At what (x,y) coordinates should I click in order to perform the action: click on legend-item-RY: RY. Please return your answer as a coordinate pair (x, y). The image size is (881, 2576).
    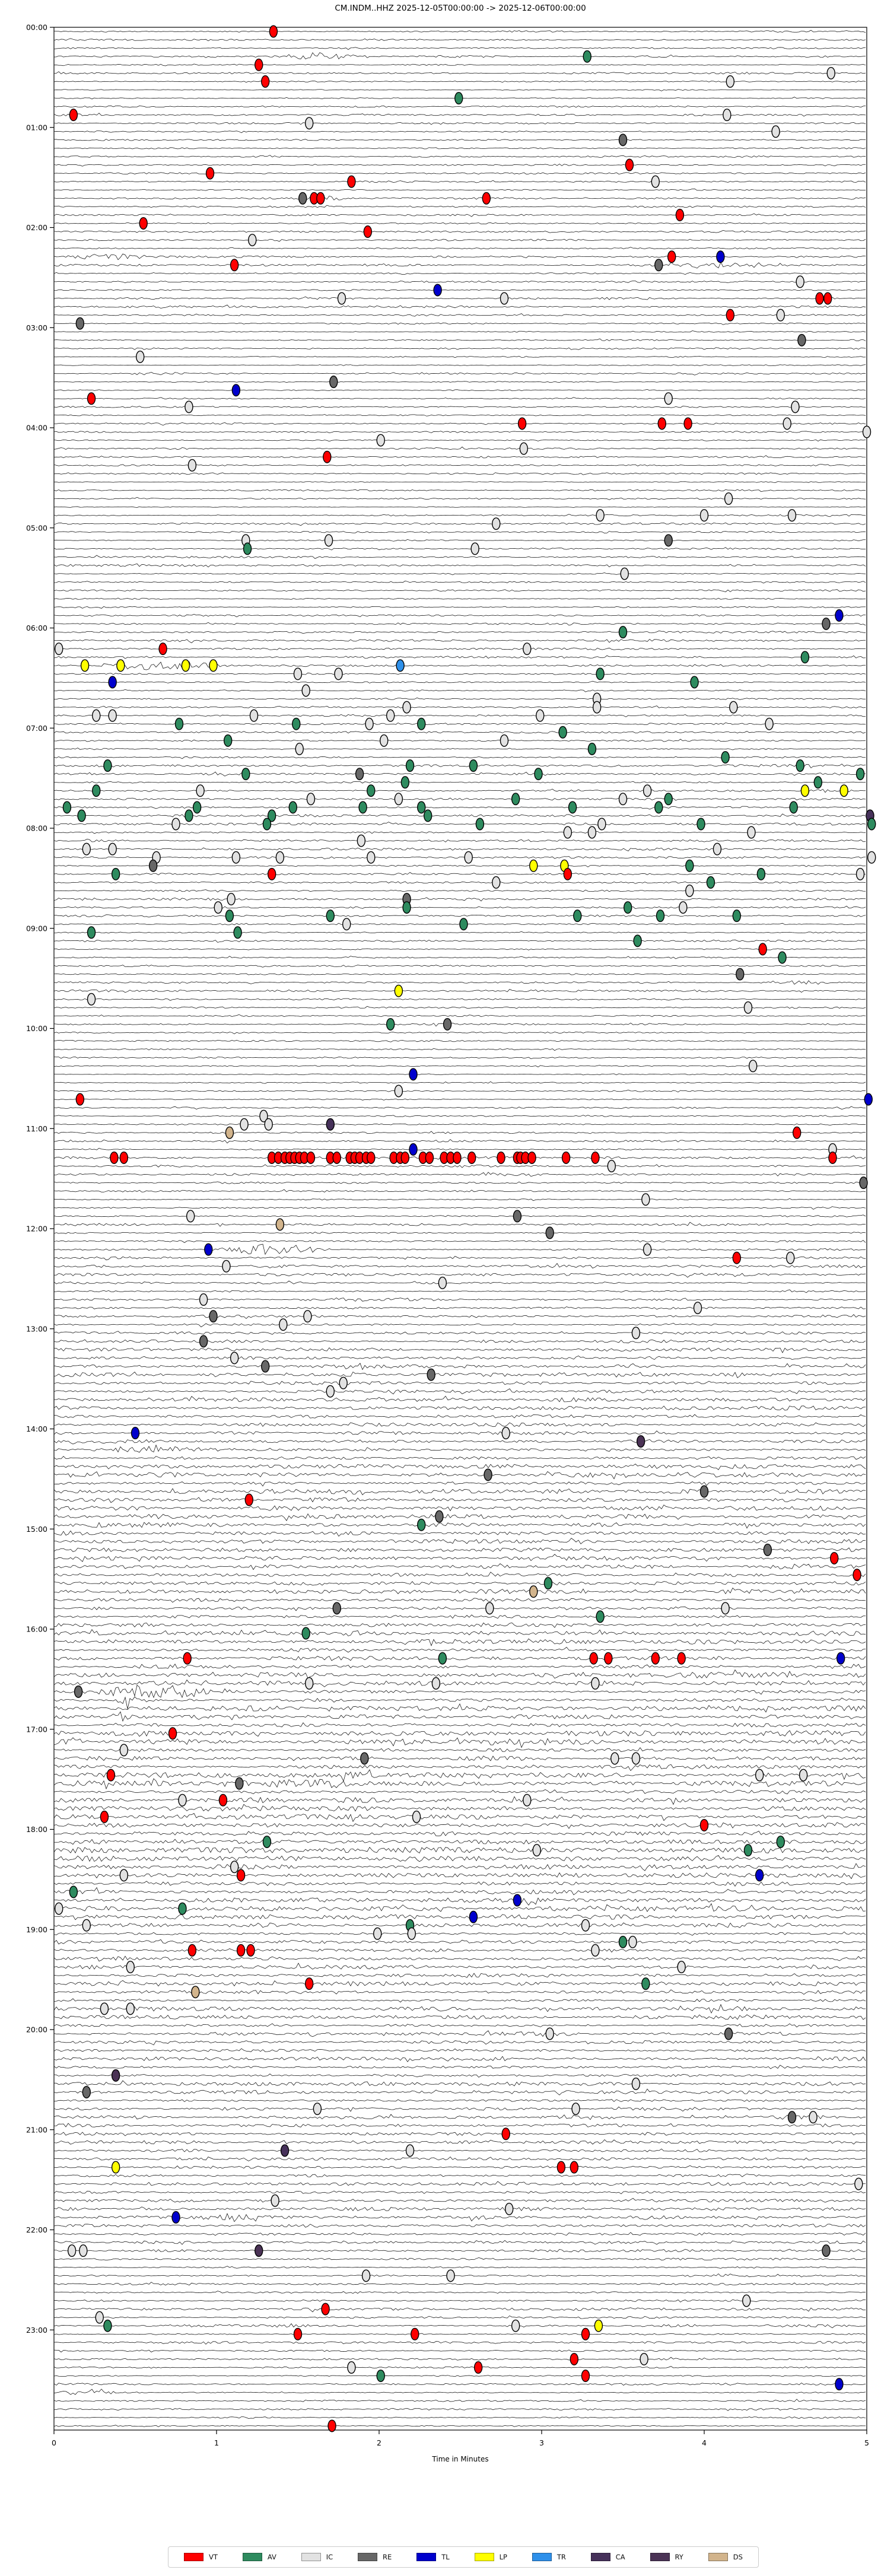
    Looking at the image, I should click on (666, 2557).